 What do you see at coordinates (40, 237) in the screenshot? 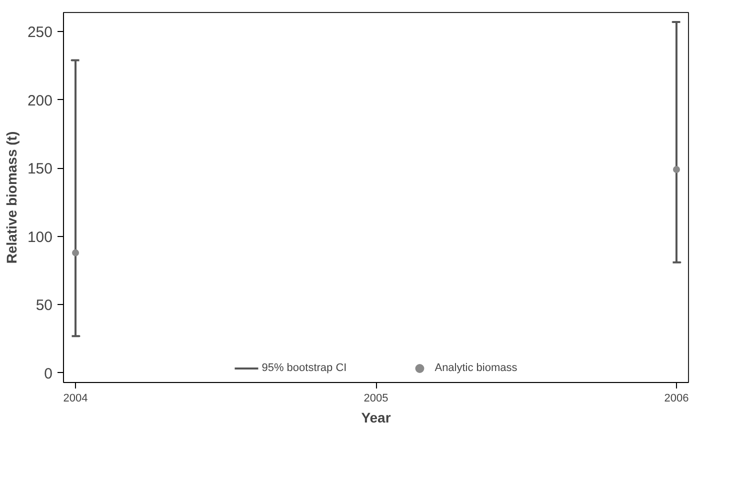
I see `y-tick-label: 100` at bounding box center [40, 237].